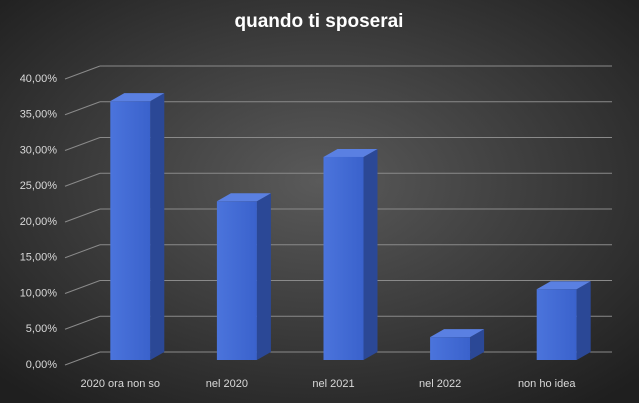  What do you see at coordinates (39, 293) in the screenshot?
I see `y-tick-label: 10,00%` at bounding box center [39, 293].